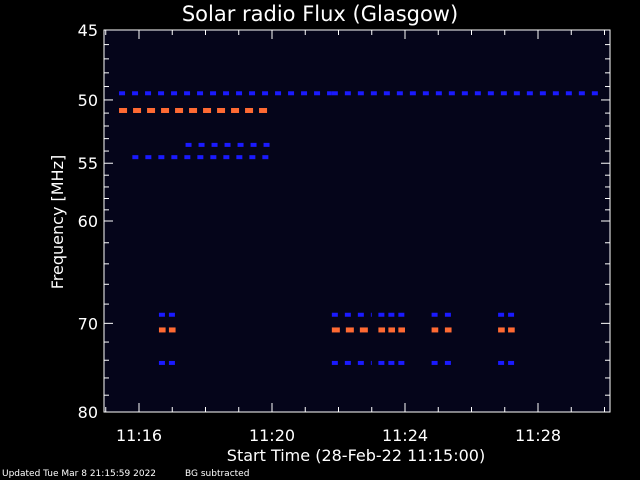 The height and width of the screenshot is (480, 640). Describe the element at coordinates (139, 435) in the screenshot. I see `x-tick-label: 11:16` at that location.